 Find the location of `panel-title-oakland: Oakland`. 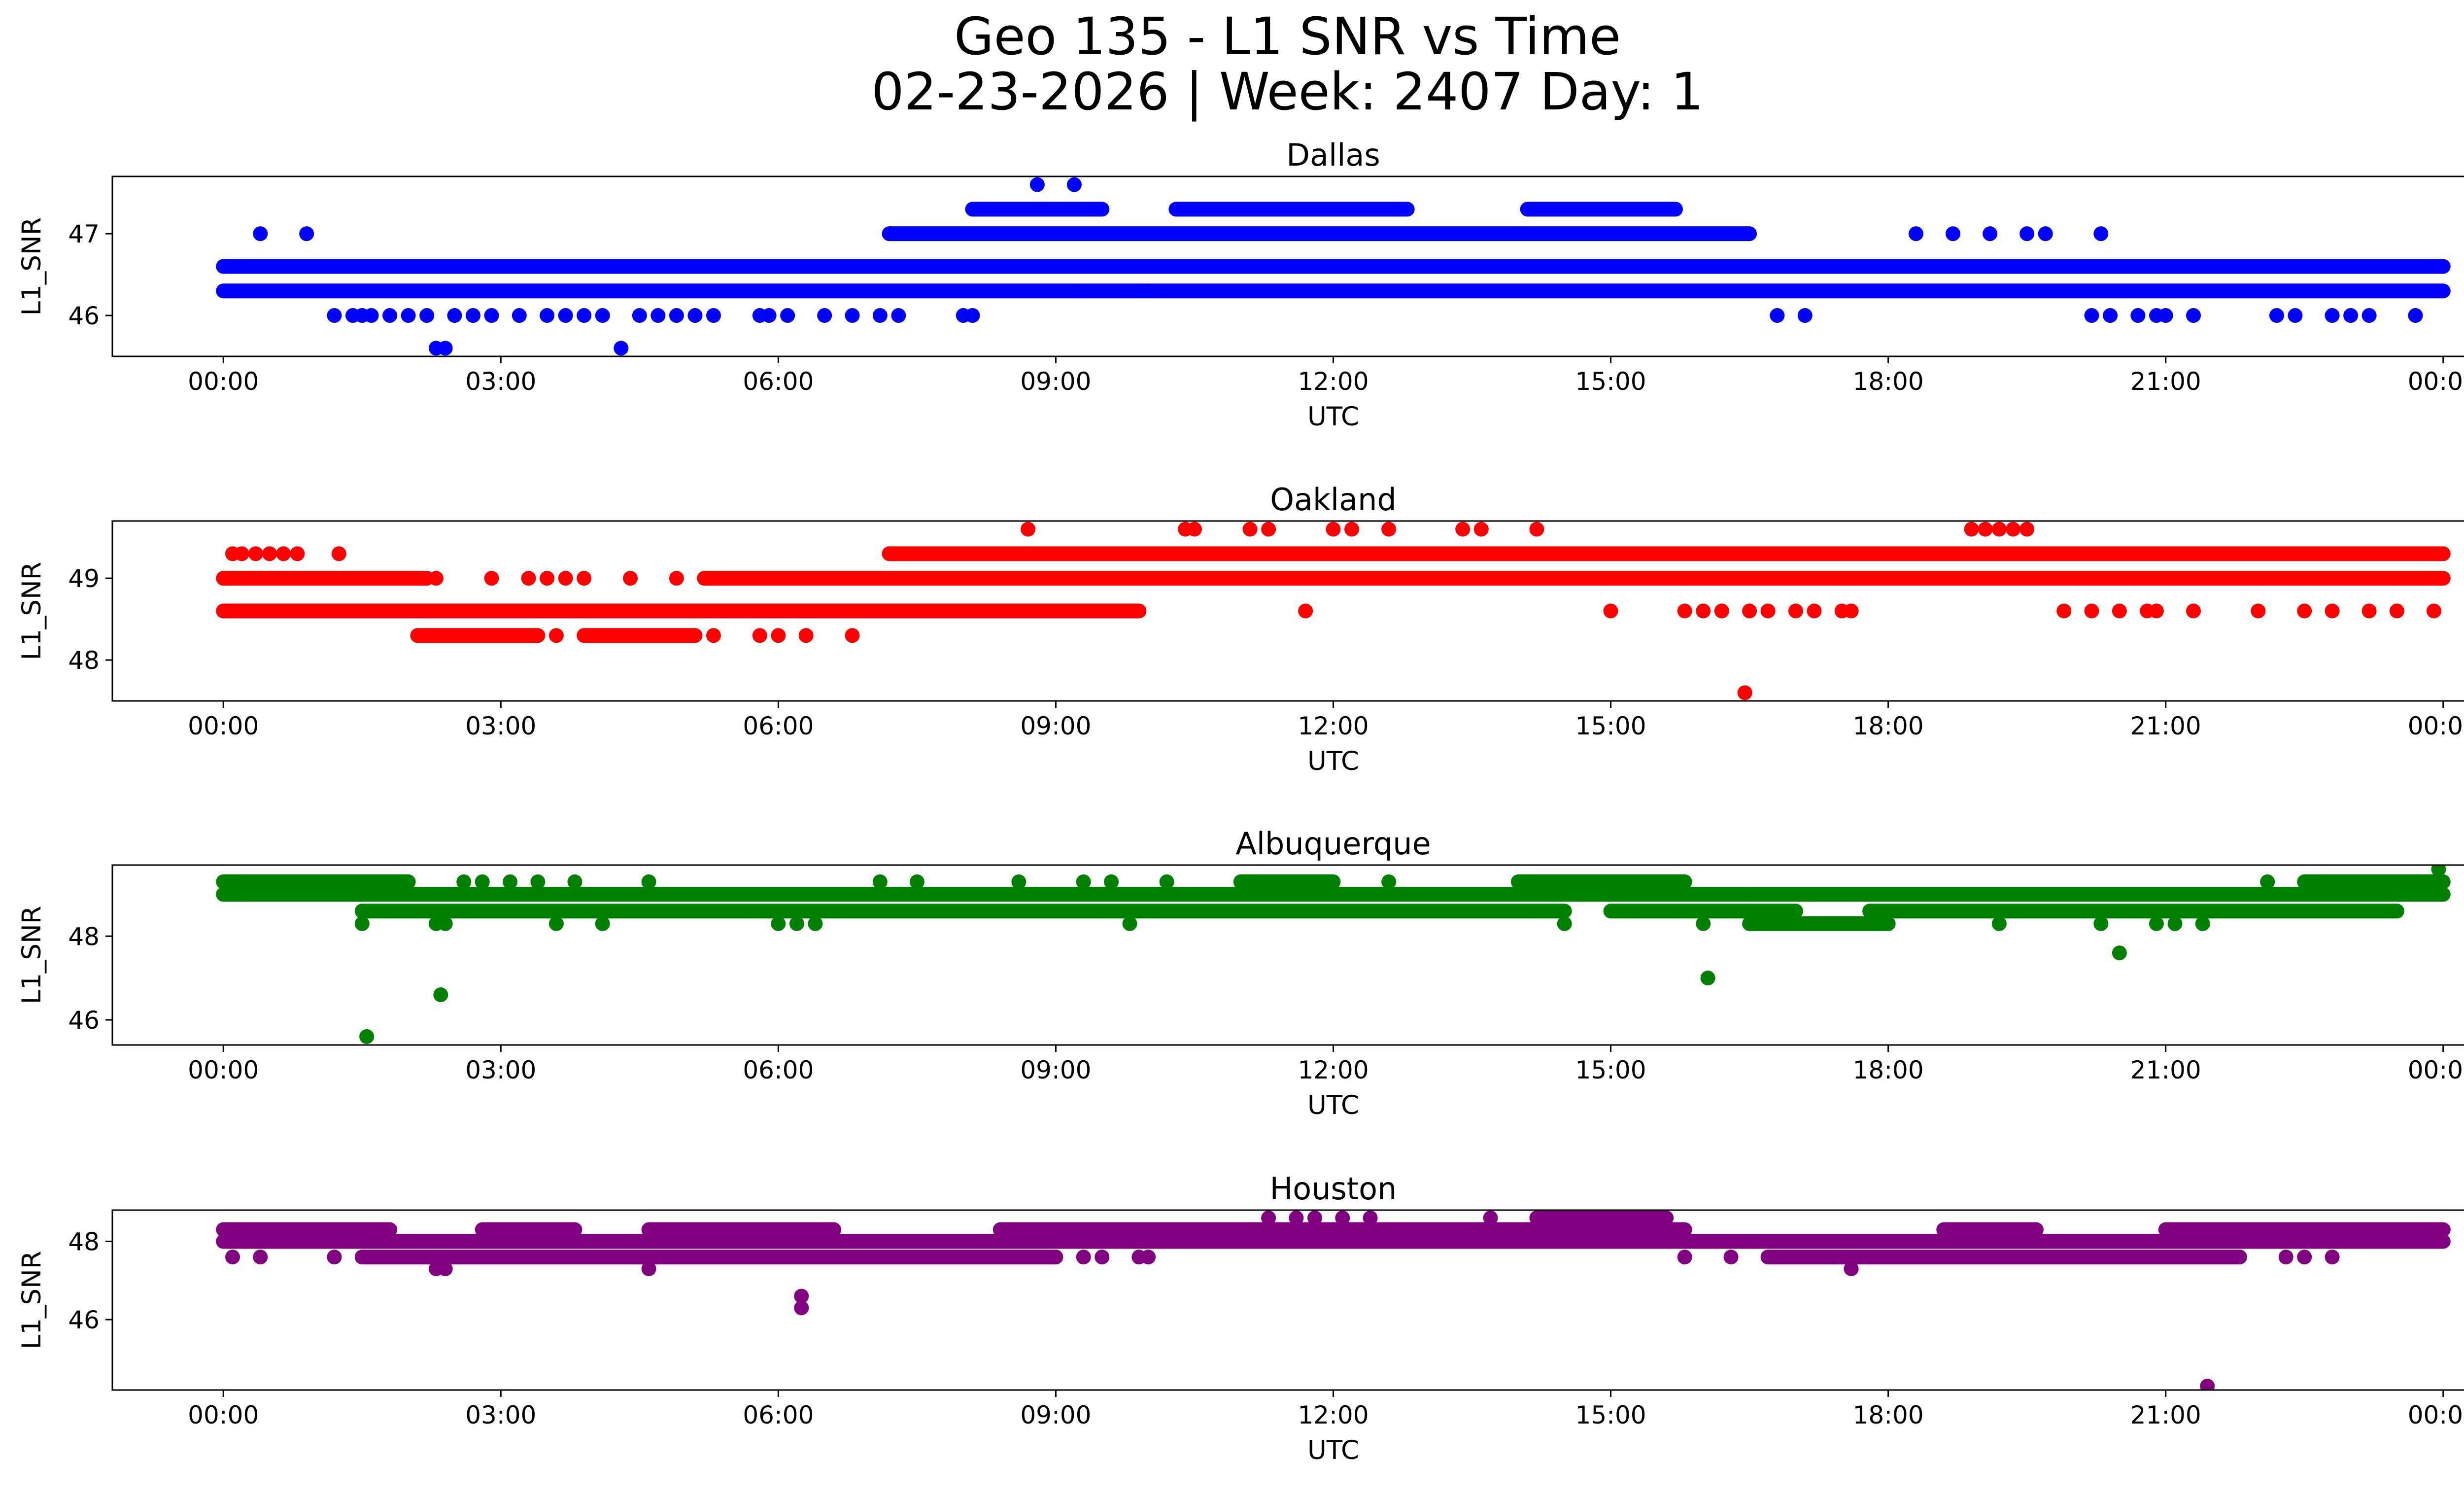

panel-title-oakland: Oakland is located at coordinates (1333, 500).